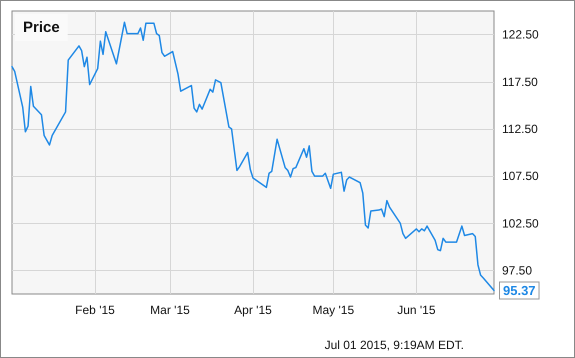 This screenshot has height=358, width=575. Describe the element at coordinates (333, 310) in the screenshot. I see `x-tick-label: May '15` at that location.